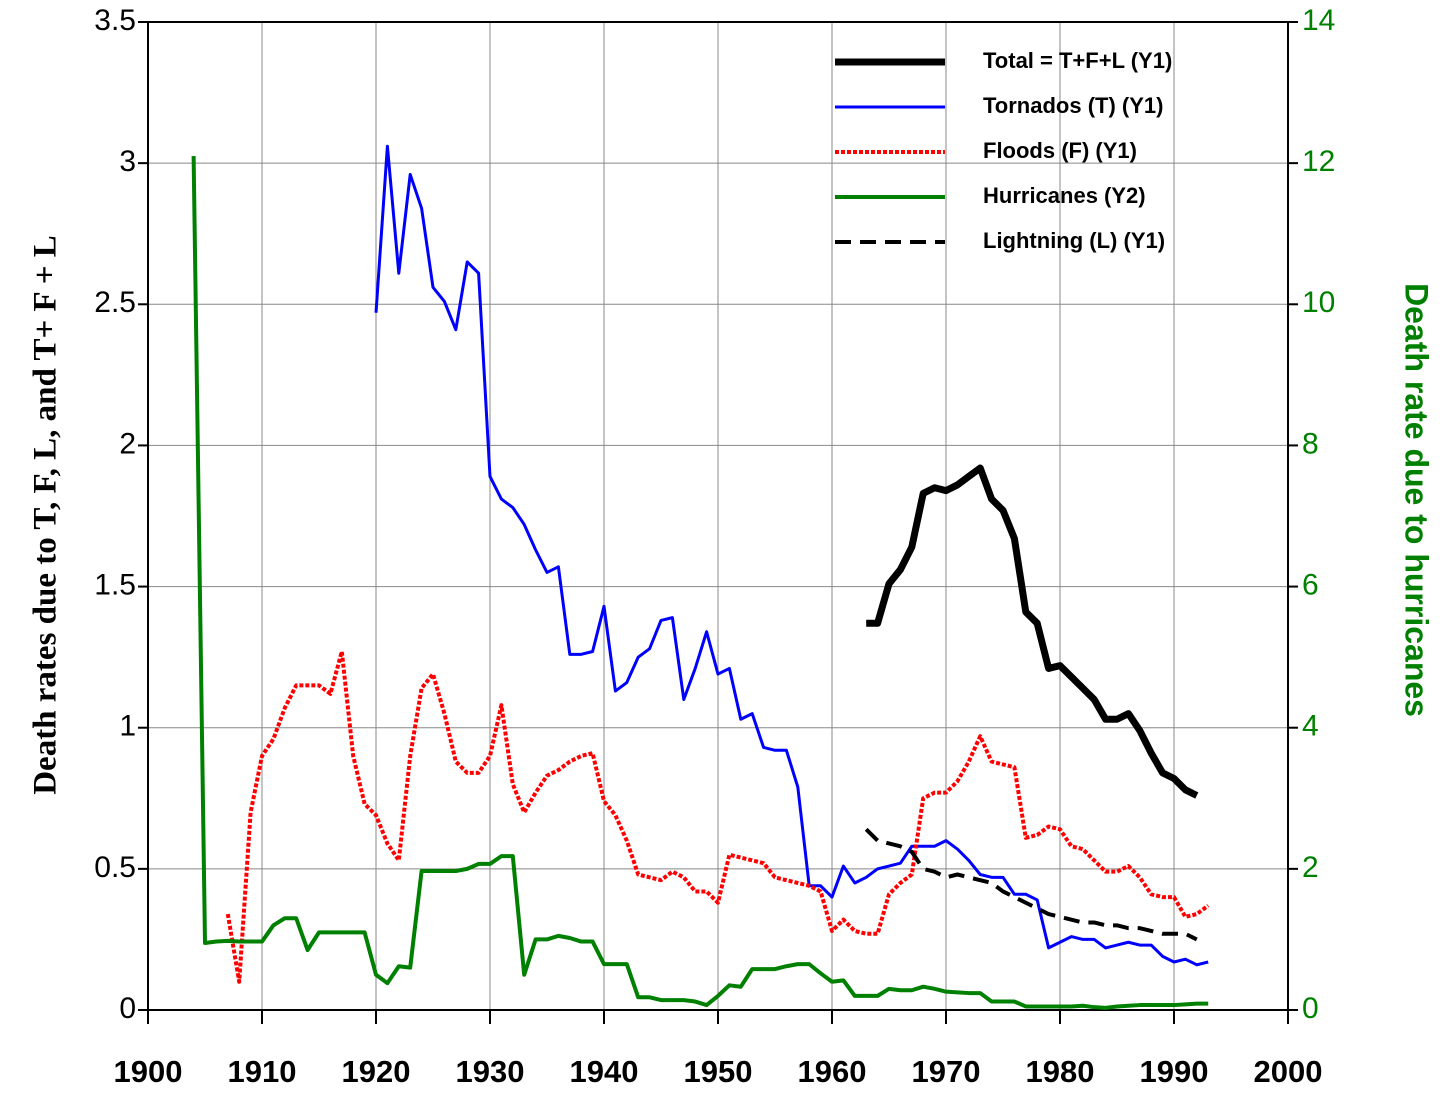 The height and width of the screenshot is (1100, 1444). Describe the element at coordinates (115, 20) in the screenshot. I see `y-tick-label: 3.5` at that location.